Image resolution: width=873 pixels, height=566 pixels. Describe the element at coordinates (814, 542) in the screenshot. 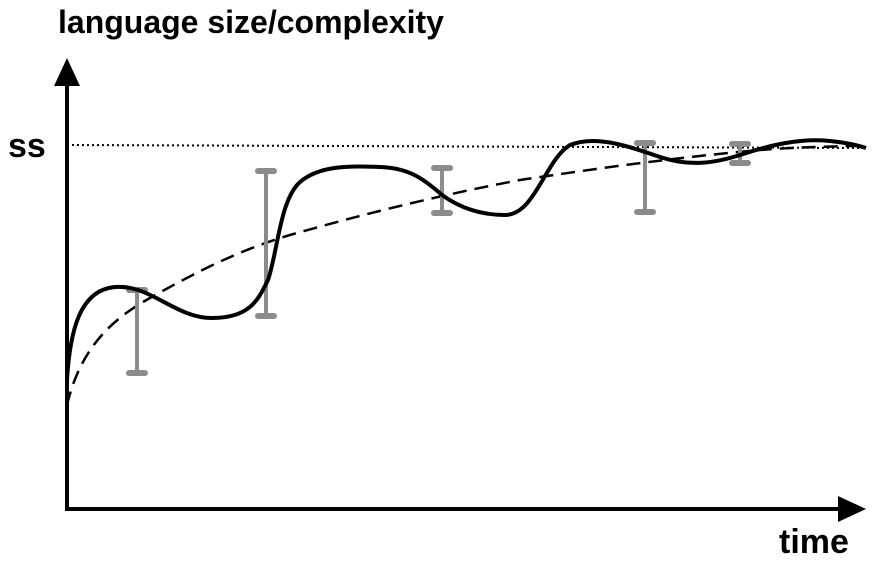

I see `x-axis-title: time` at that location.